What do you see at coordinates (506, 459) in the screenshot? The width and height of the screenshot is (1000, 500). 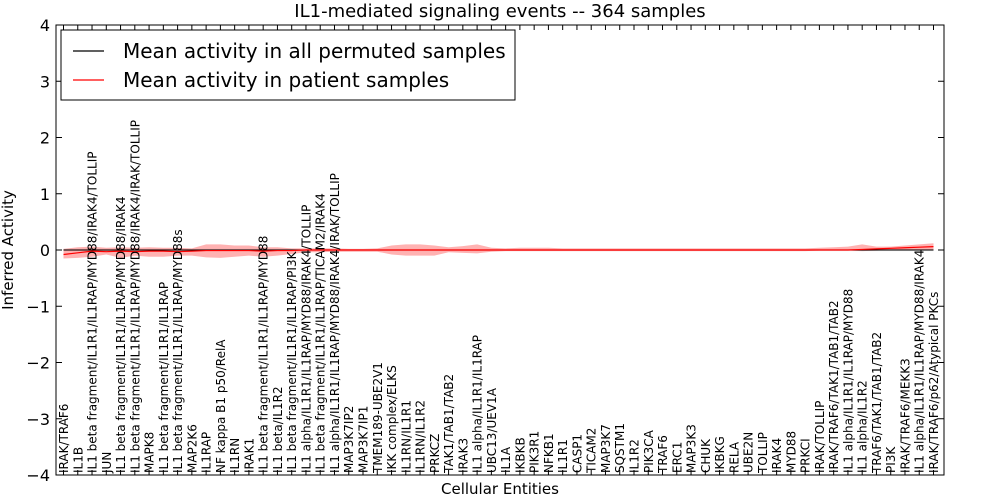 I see `x-tick-label: IL1A` at bounding box center [506, 459].